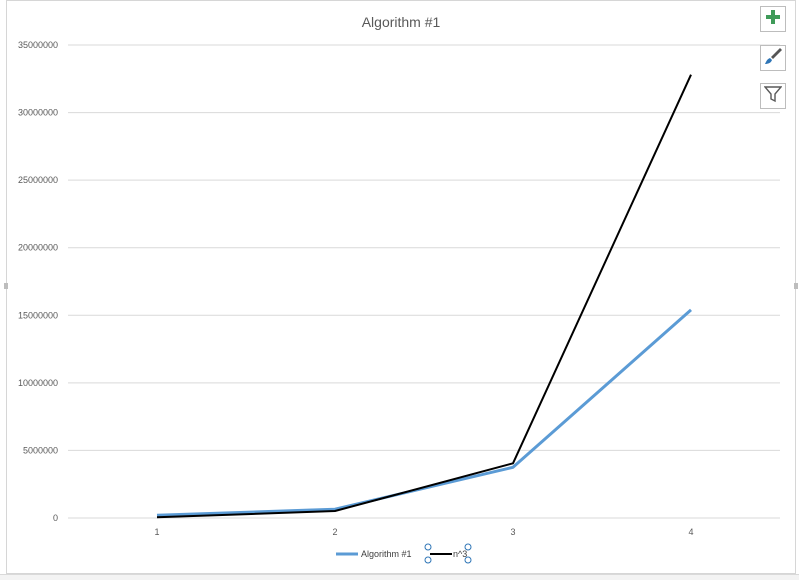 The width and height of the screenshot is (799, 580). I want to click on chart-styles-button, so click(773, 58).